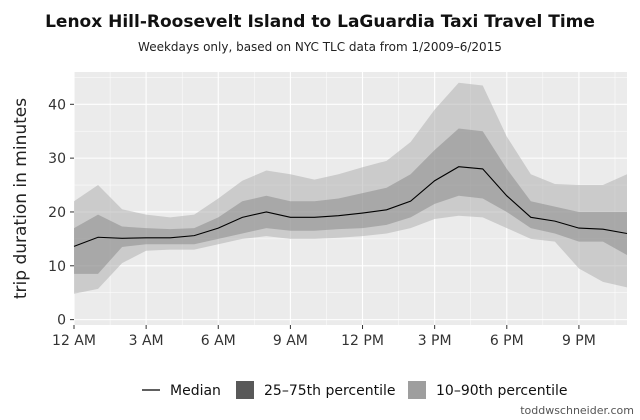  Describe the element at coordinates (74, 341) in the screenshot. I see `x-tick-label: 12 AM` at that location.